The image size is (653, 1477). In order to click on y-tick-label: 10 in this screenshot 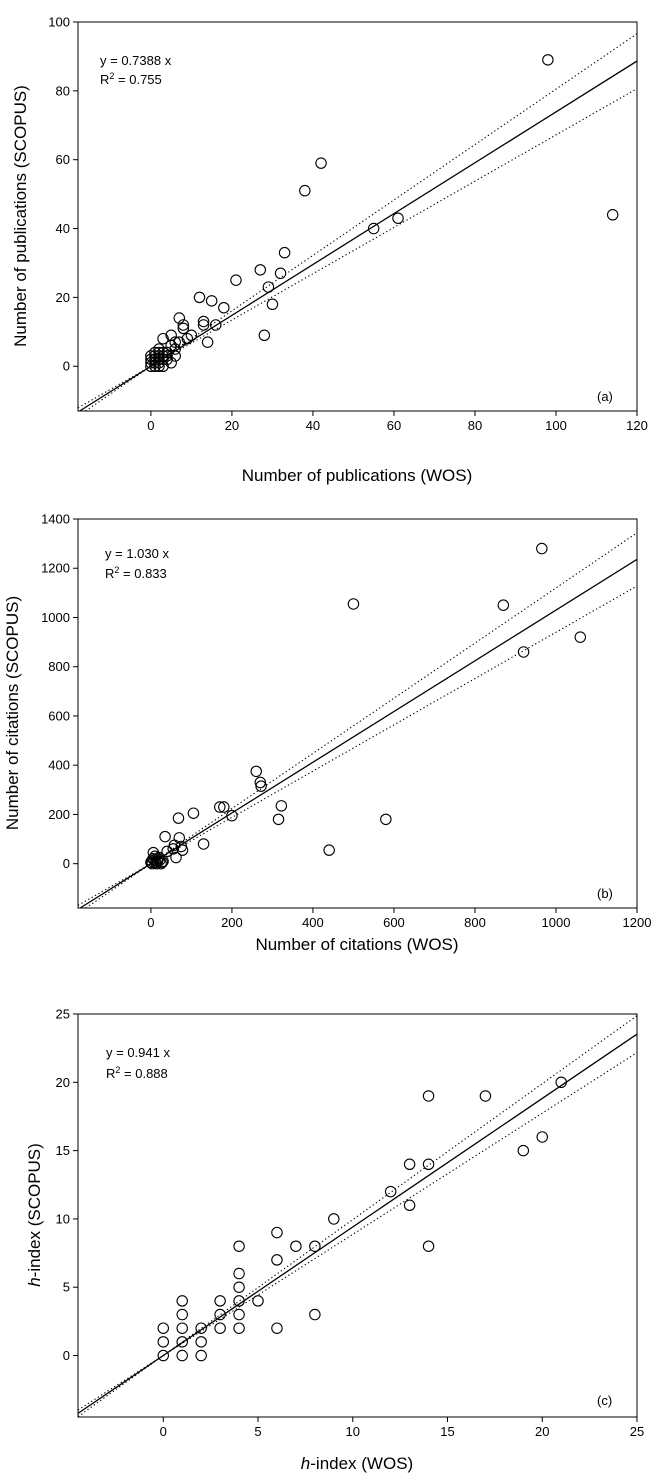, I will do `click(63, 1218)`.